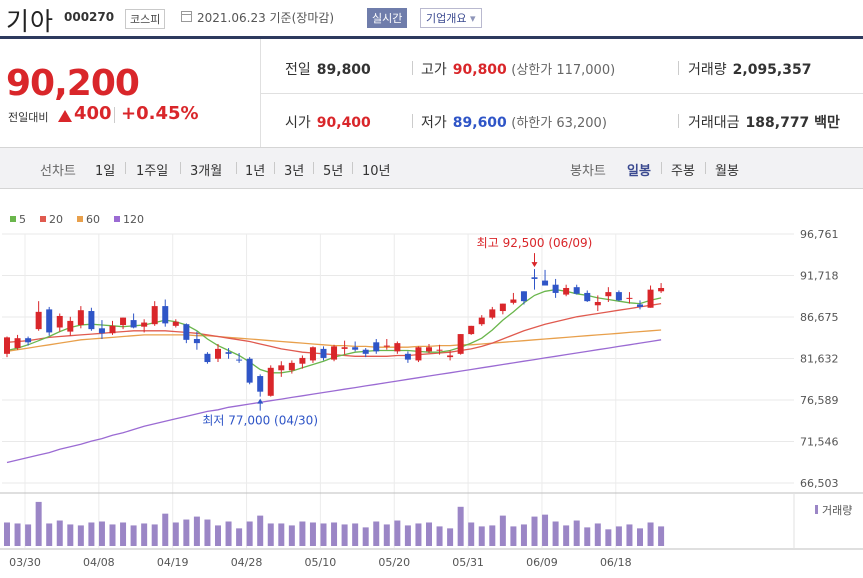  What do you see at coordinates (89, 17) in the screenshot?
I see `stock-code: 000270` at bounding box center [89, 17].